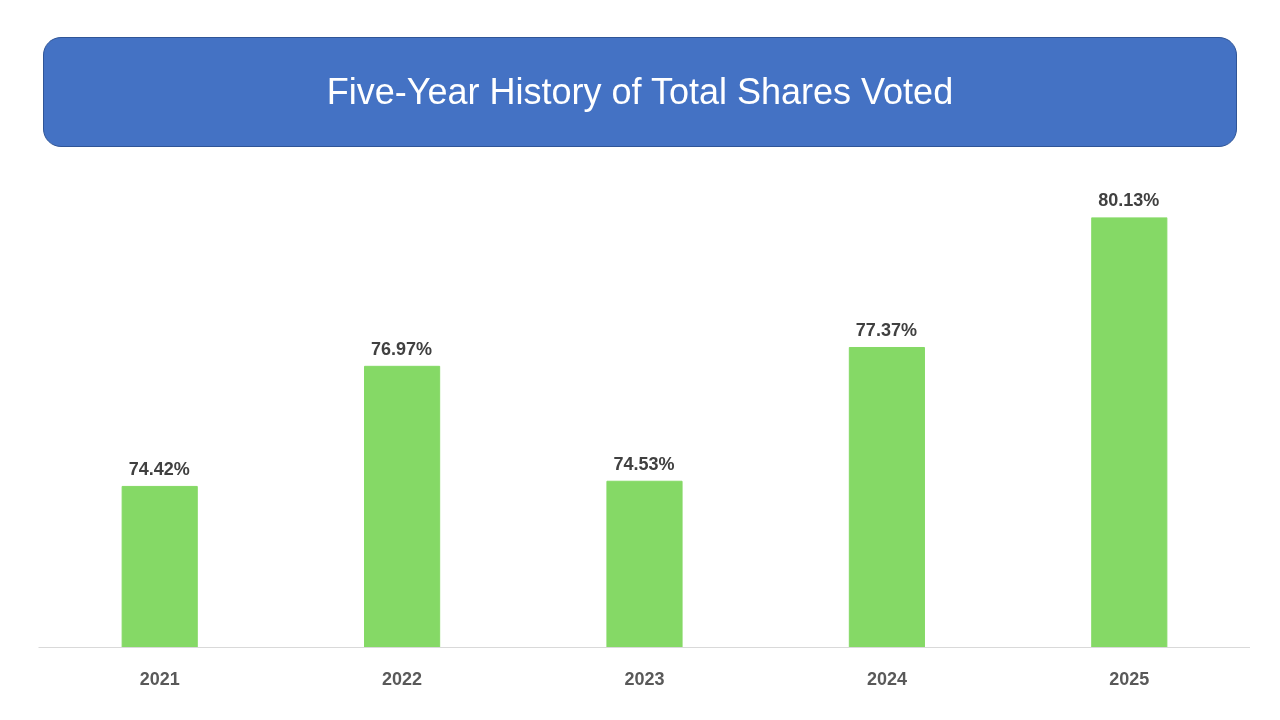  I want to click on data-label: 76.97%, so click(402, 349).